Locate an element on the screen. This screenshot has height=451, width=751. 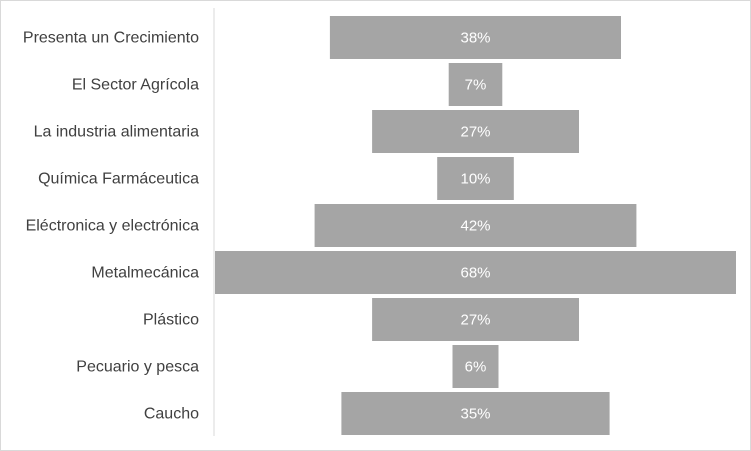
category-label-1: Presenta un Crecimiento is located at coordinates (111, 38).